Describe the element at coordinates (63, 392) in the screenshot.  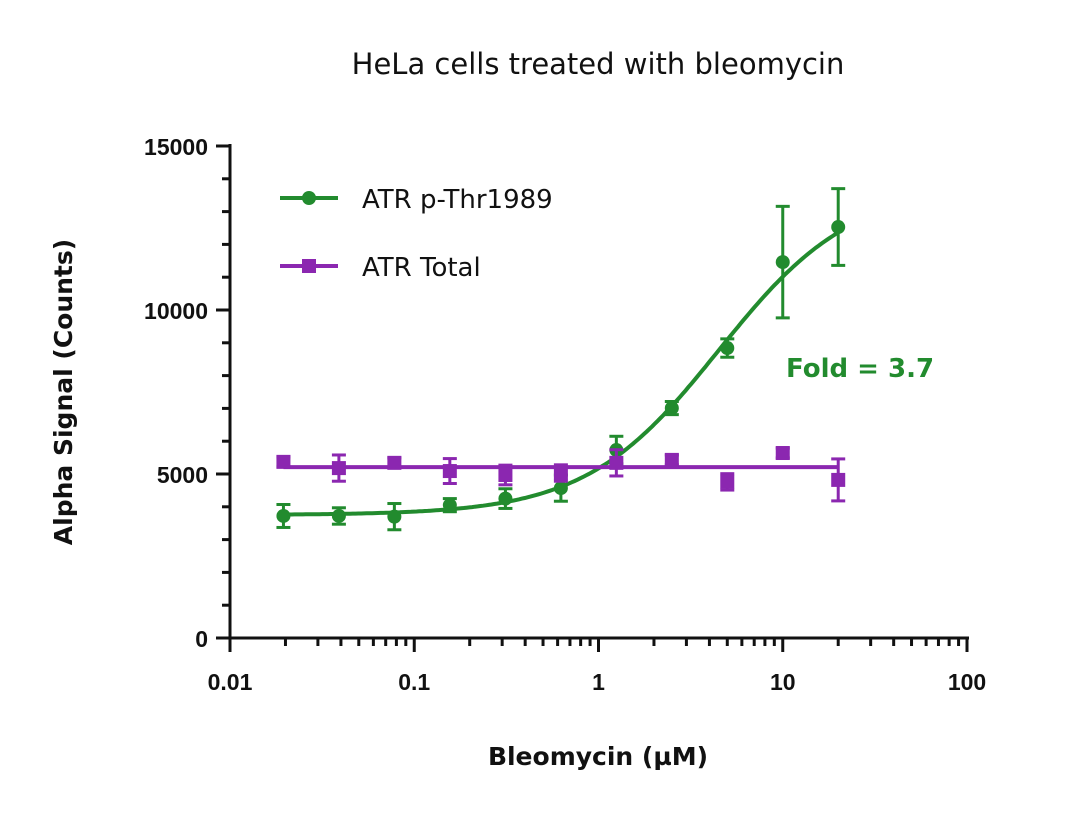
I see `y-axis-label: Alpha Signal (Counts)` at that location.